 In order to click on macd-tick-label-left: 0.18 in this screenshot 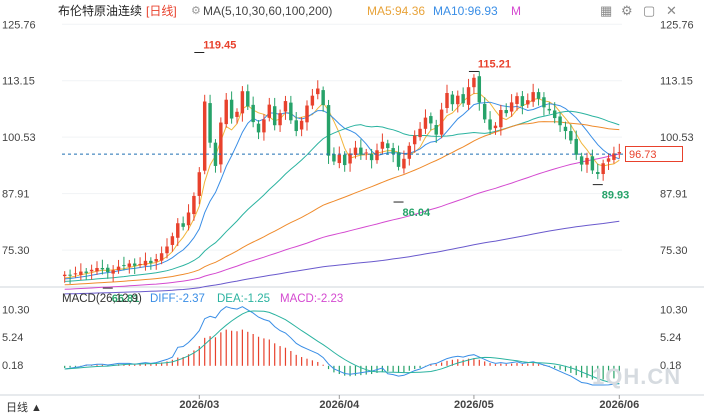, I will do `click(12, 366)`.